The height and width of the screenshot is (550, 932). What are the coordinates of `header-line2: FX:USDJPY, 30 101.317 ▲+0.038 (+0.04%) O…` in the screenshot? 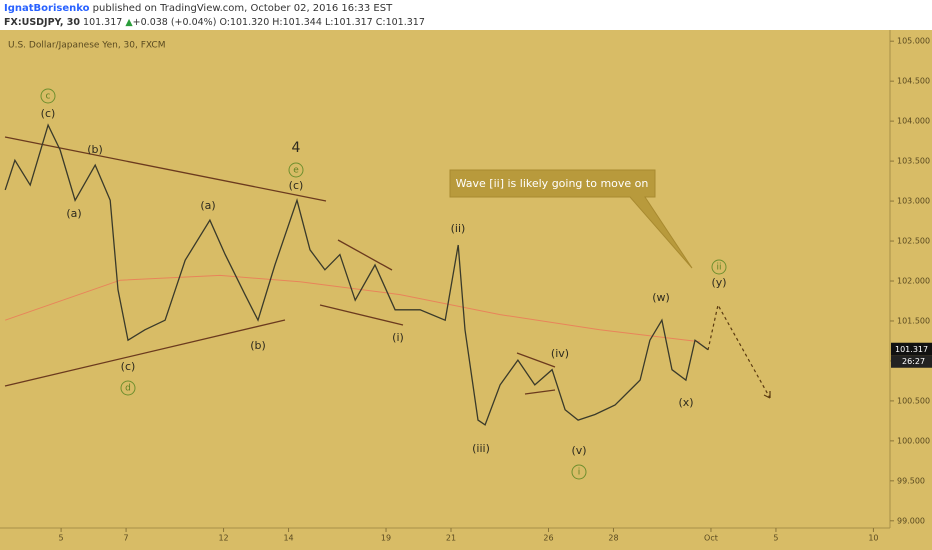 It's located at (214, 22).